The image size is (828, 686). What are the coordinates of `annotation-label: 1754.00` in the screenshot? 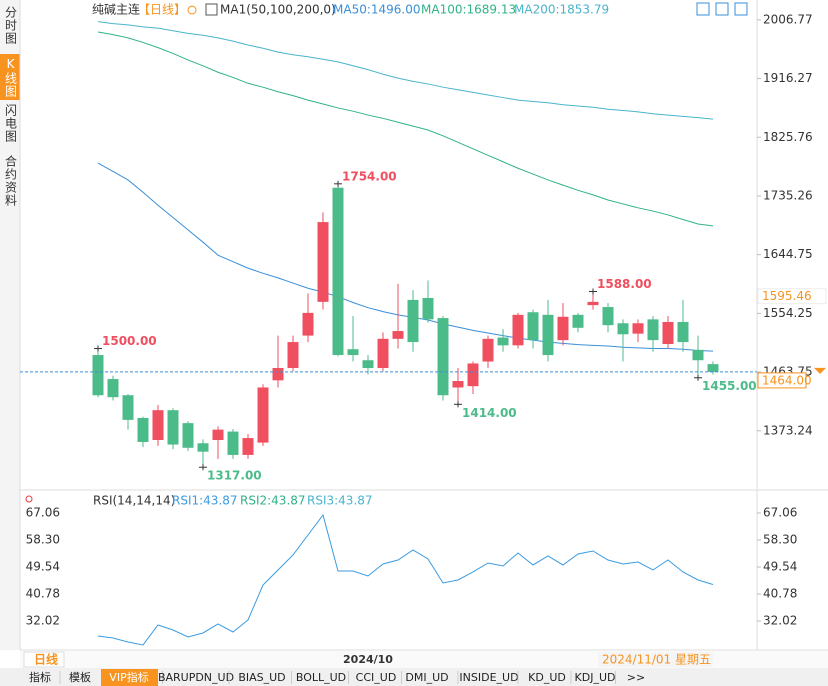 It's located at (369, 176).